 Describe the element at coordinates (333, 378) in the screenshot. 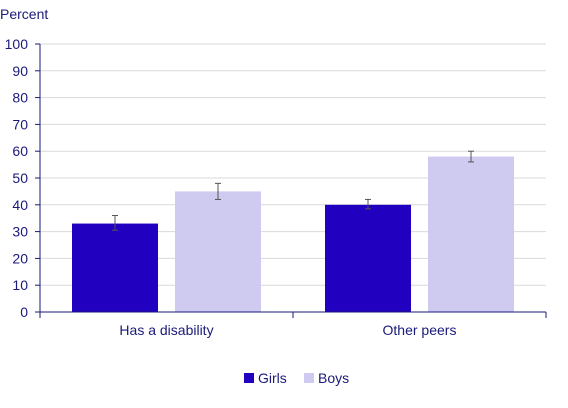

I see `legend-label-boys: Boys` at that location.